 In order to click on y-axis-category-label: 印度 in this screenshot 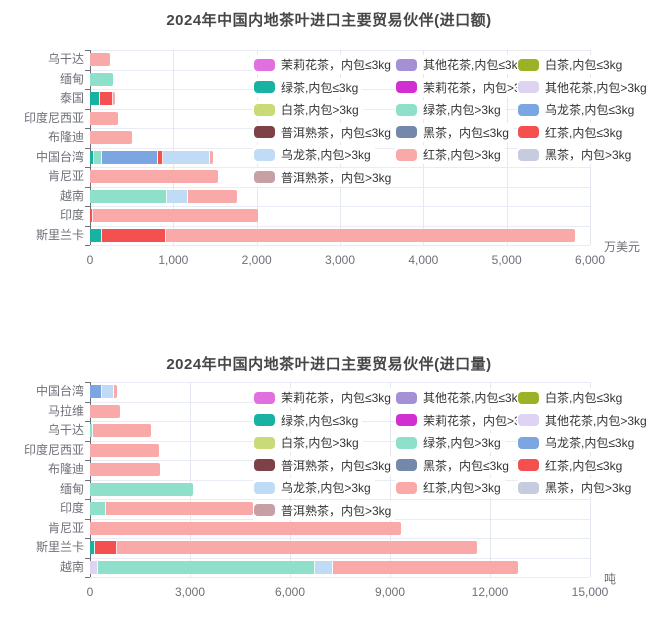, I will do `click(71, 215)`.